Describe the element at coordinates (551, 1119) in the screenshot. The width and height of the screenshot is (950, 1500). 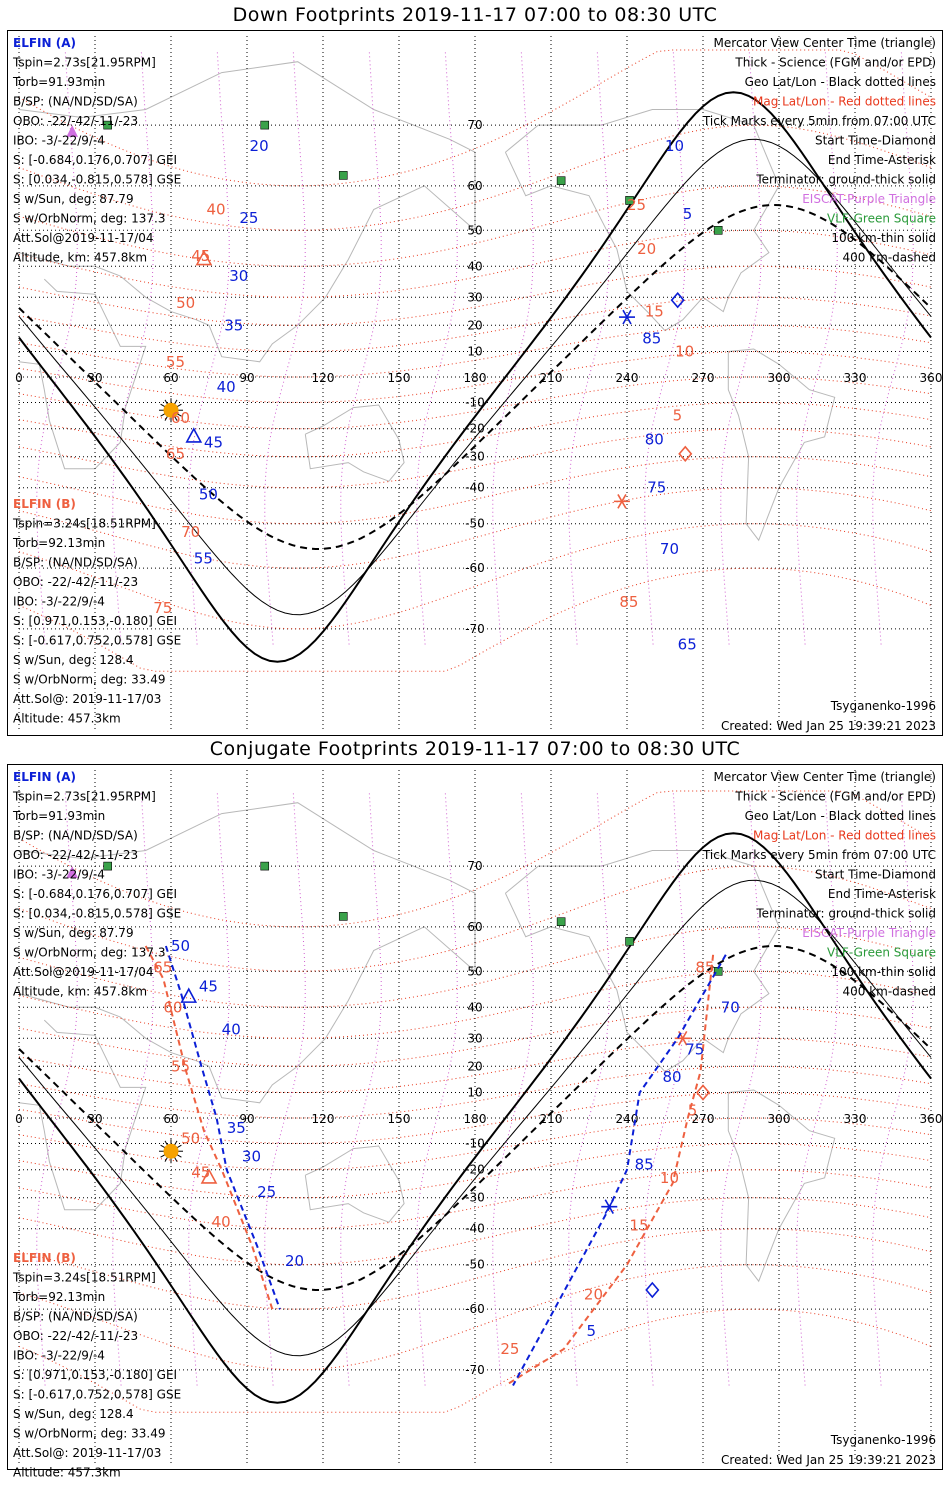
I see `longitude-label: 210` at that location.